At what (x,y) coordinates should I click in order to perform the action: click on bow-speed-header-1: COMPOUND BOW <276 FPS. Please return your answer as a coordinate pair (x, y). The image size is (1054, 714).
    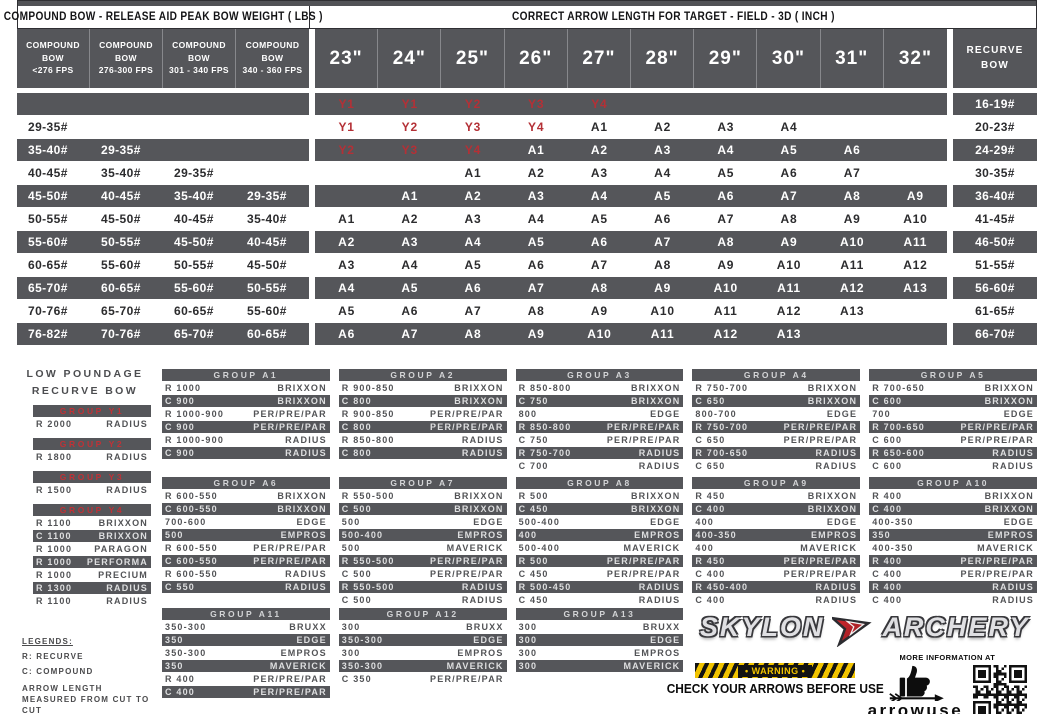
    Looking at the image, I should click on (53, 58).